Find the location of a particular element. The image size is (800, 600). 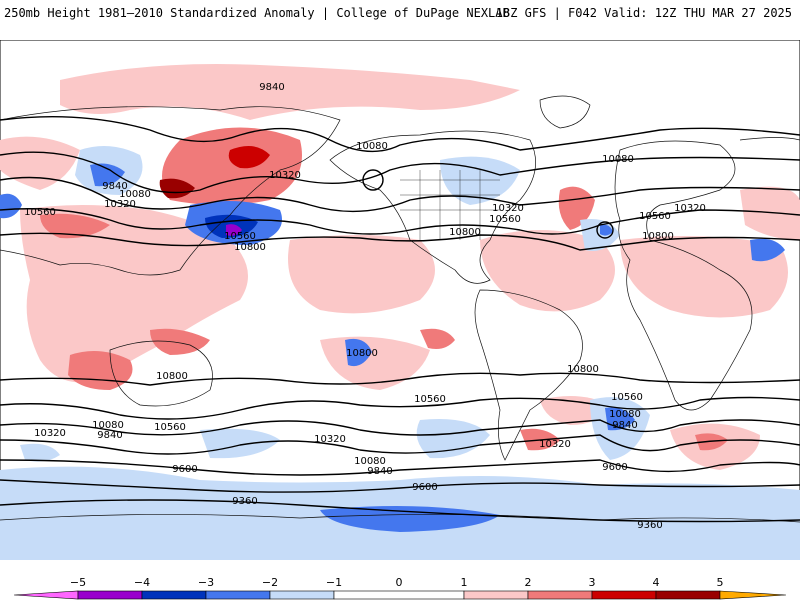

asia-east-outline is located at coordinates (769, 139).